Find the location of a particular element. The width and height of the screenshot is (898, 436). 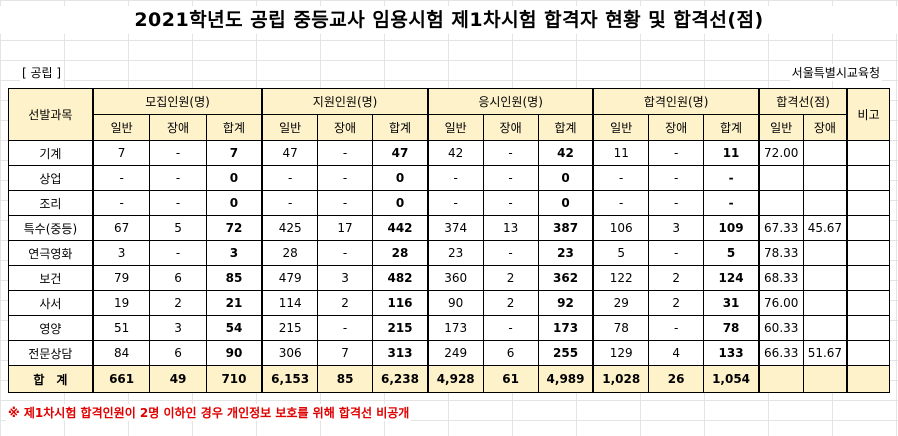

cell-p-s: 109 is located at coordinates (731, 228).